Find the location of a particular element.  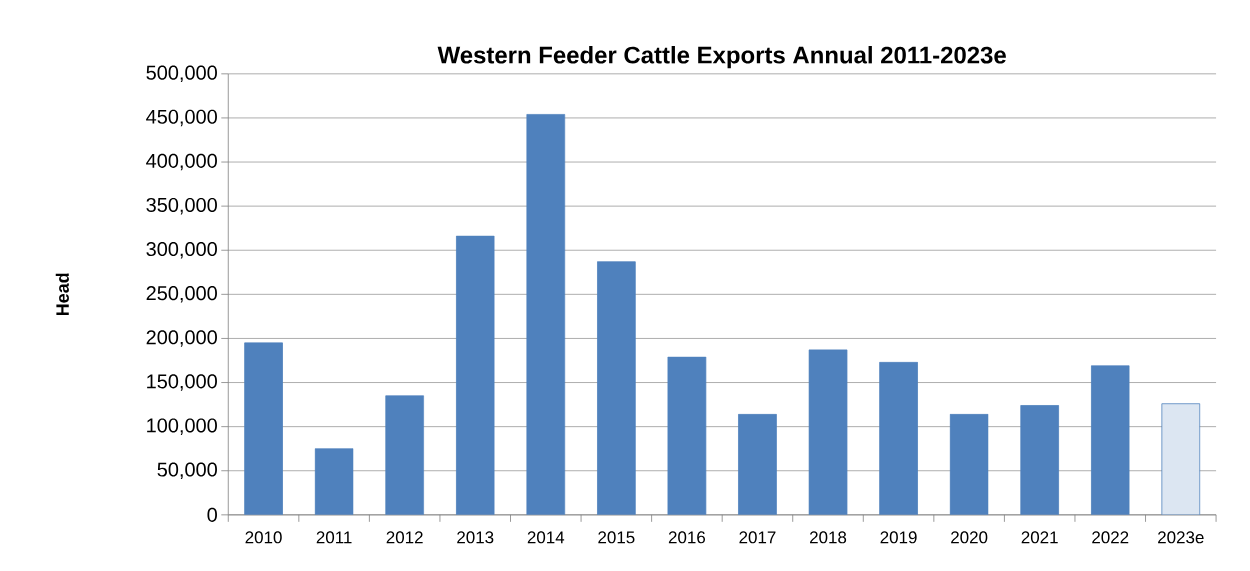

y-tick-label: 500,000 is located at coordinates (181, 74).